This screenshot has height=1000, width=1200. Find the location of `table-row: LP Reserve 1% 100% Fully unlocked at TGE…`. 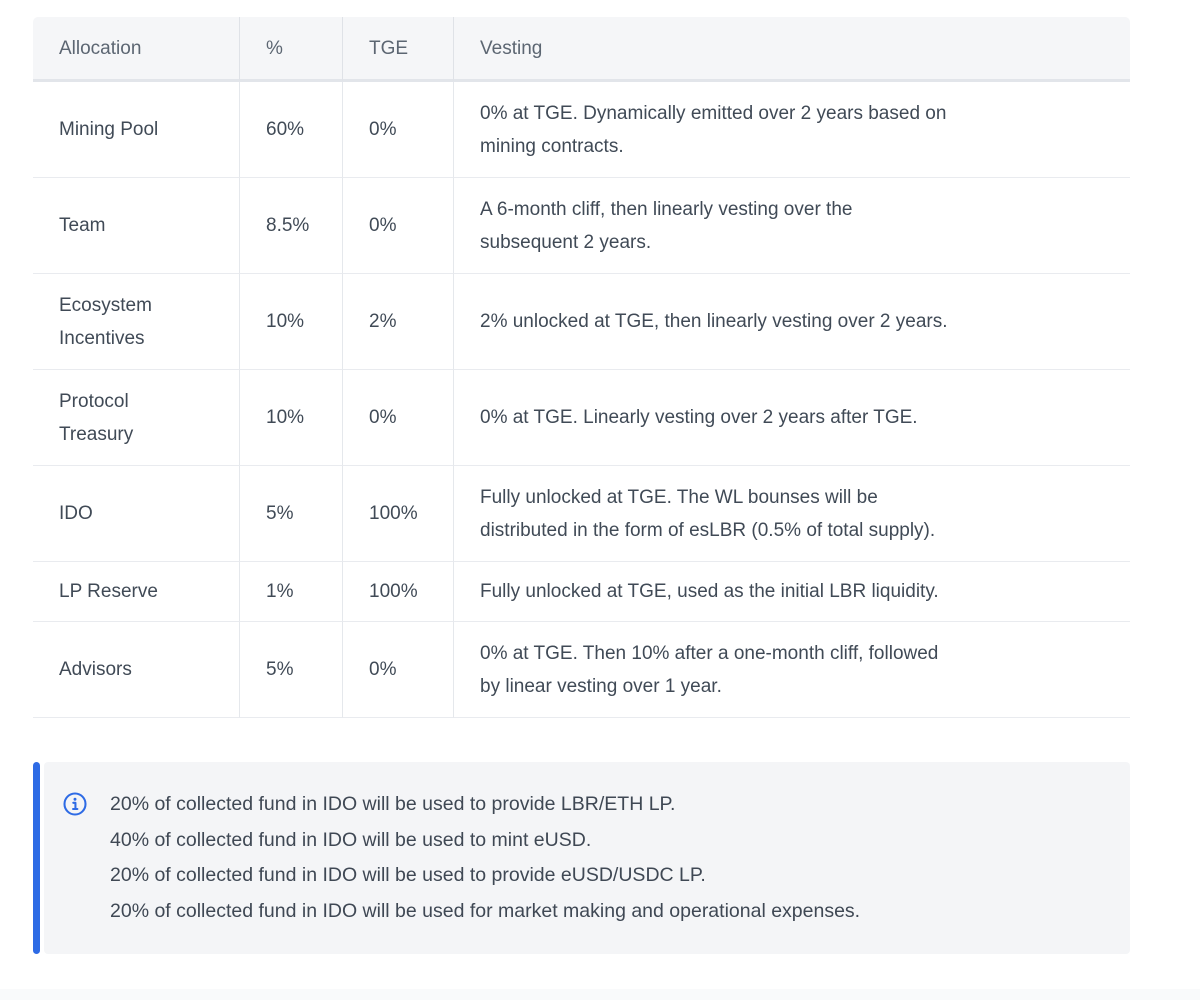

table-row: LP Reserve 1% 100% Fully unlocked at TGE… is located at coordinates (581, 592).